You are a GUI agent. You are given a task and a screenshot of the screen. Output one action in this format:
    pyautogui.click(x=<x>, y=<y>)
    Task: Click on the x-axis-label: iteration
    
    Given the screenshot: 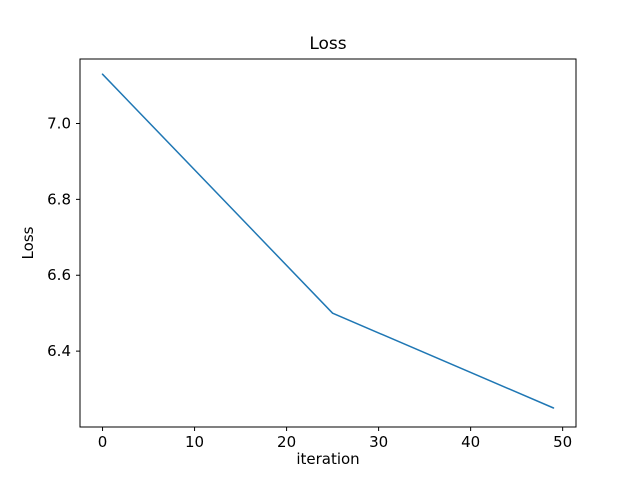 What is the action you would take?
    pyautogui.click(x=327, y=459)
    